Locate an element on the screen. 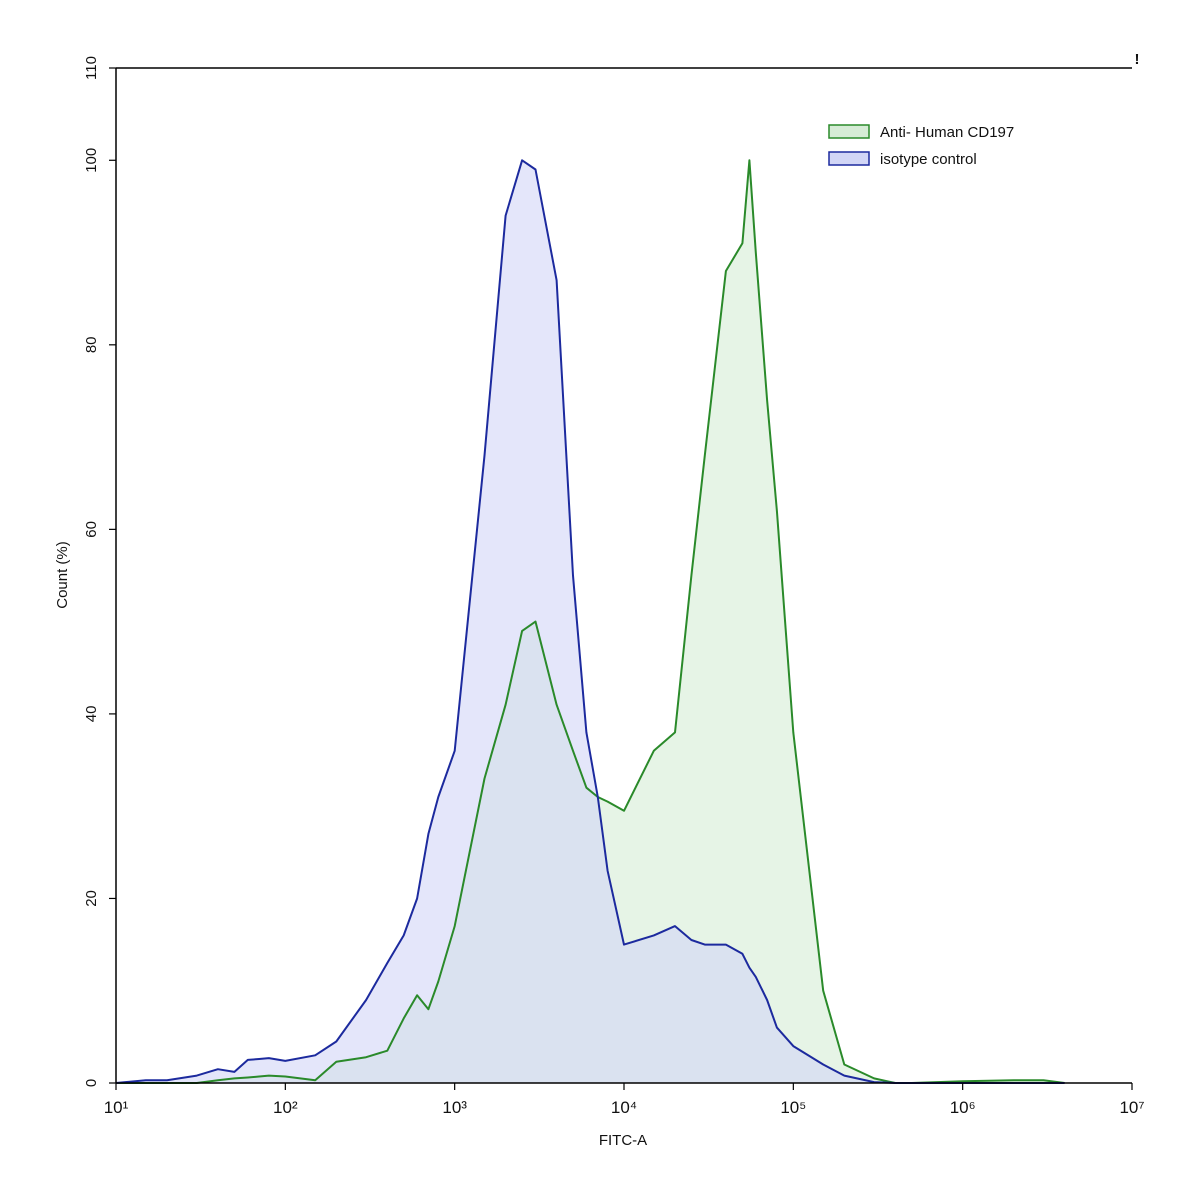  y-tick-label: 40 is located at coordinates (91, 714).